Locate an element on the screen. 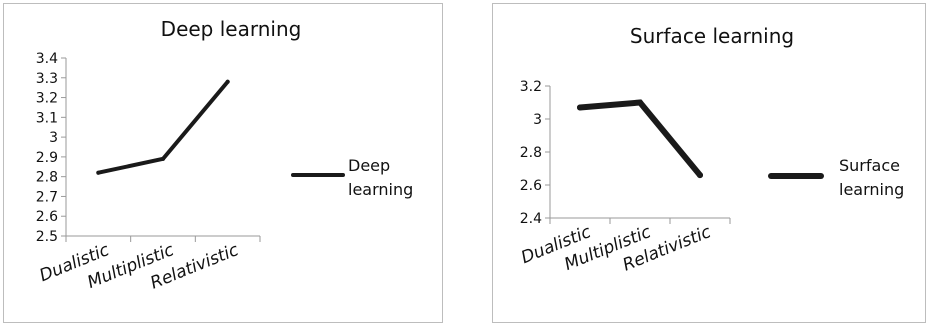 The image size is (933, 326). chart0-y-tick-label: 2.5 is located at coordinates (47, 237).